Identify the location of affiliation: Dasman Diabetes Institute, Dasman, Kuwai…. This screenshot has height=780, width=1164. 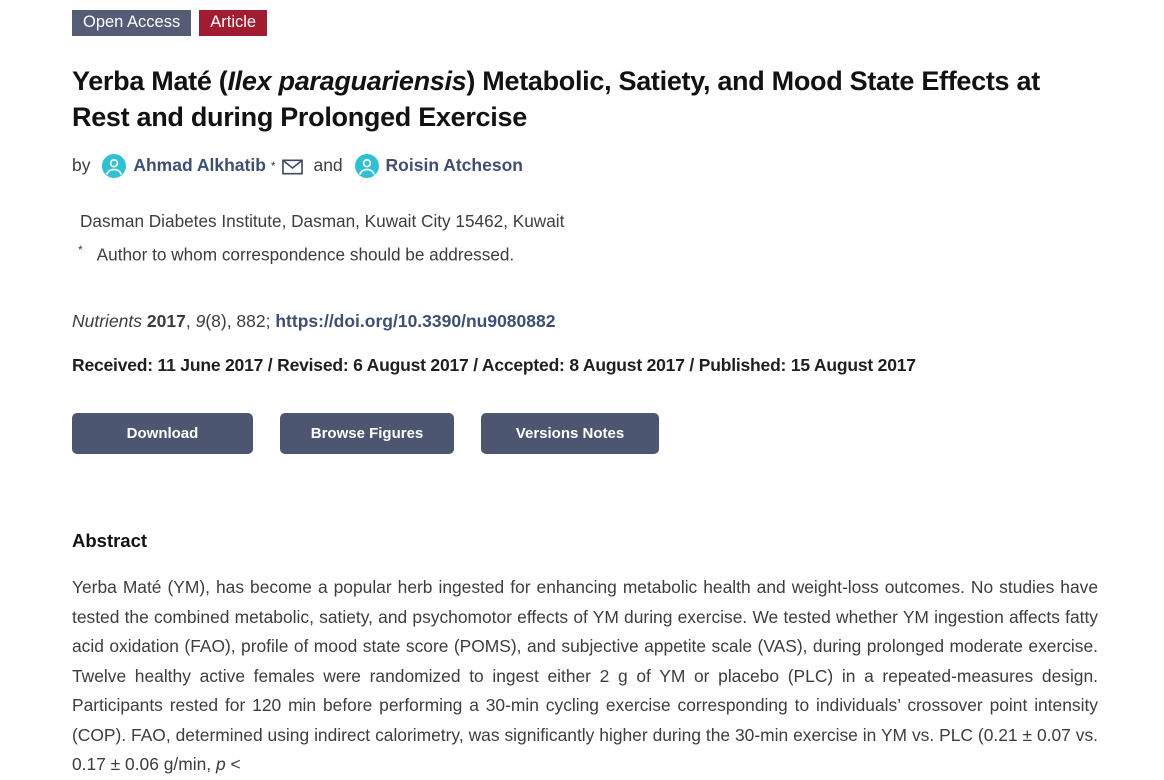
(322, 220).